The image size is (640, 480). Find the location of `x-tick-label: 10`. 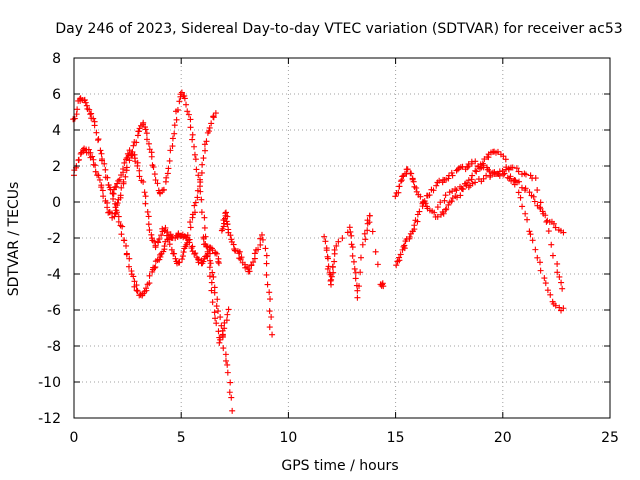

x-tick-label: 10 is located at coordinates (288, 438).